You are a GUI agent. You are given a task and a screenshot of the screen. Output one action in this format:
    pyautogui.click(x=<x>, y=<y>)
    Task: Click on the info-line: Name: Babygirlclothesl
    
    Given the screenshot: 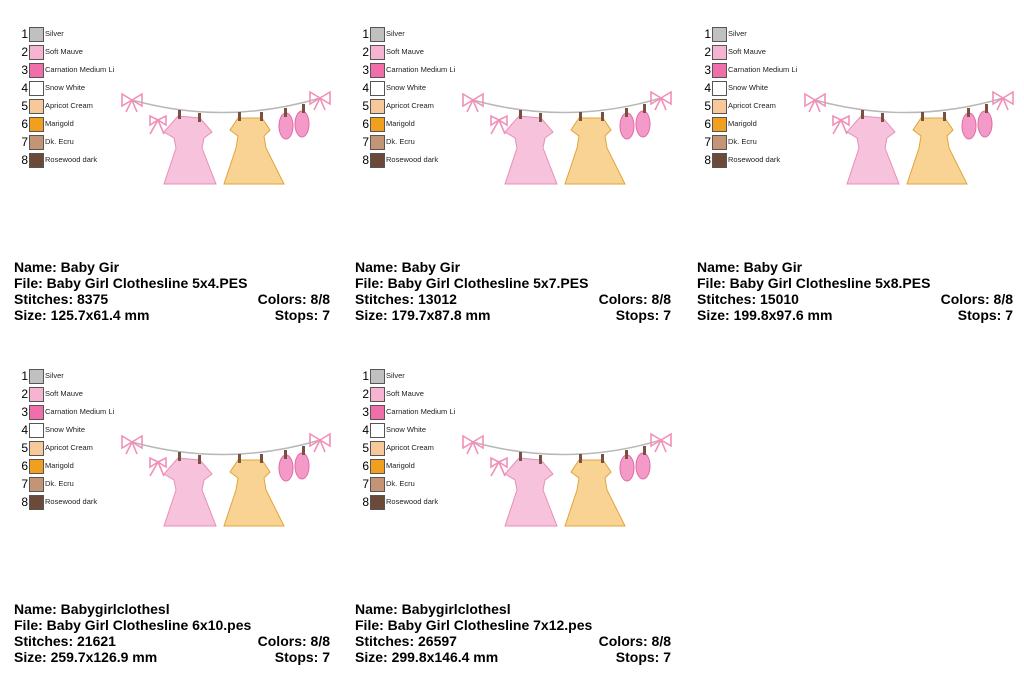 What is the action you would take?
    pyautogui.click(x=172, y=609)
    